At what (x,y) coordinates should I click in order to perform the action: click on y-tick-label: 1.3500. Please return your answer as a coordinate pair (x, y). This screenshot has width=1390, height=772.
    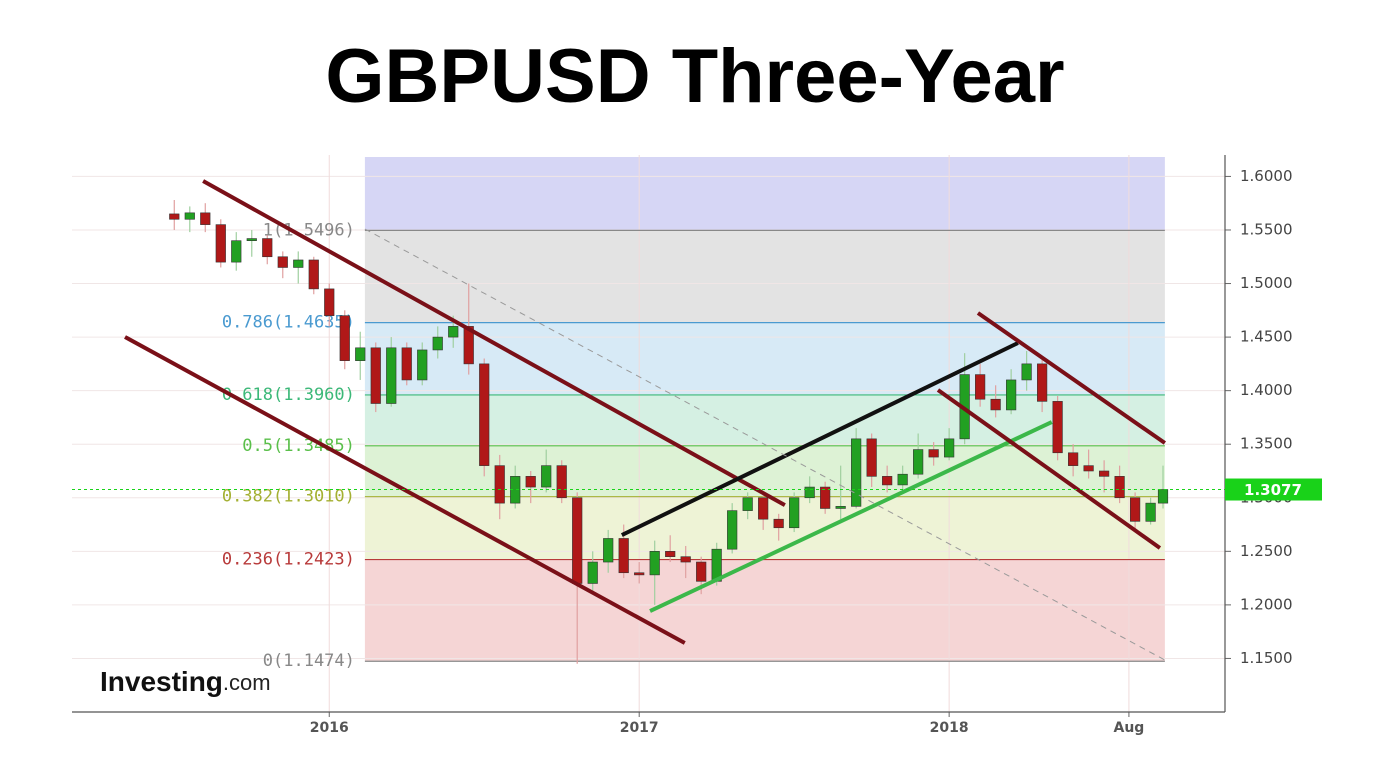
    Looking at the image, I should click on (1266, 444).